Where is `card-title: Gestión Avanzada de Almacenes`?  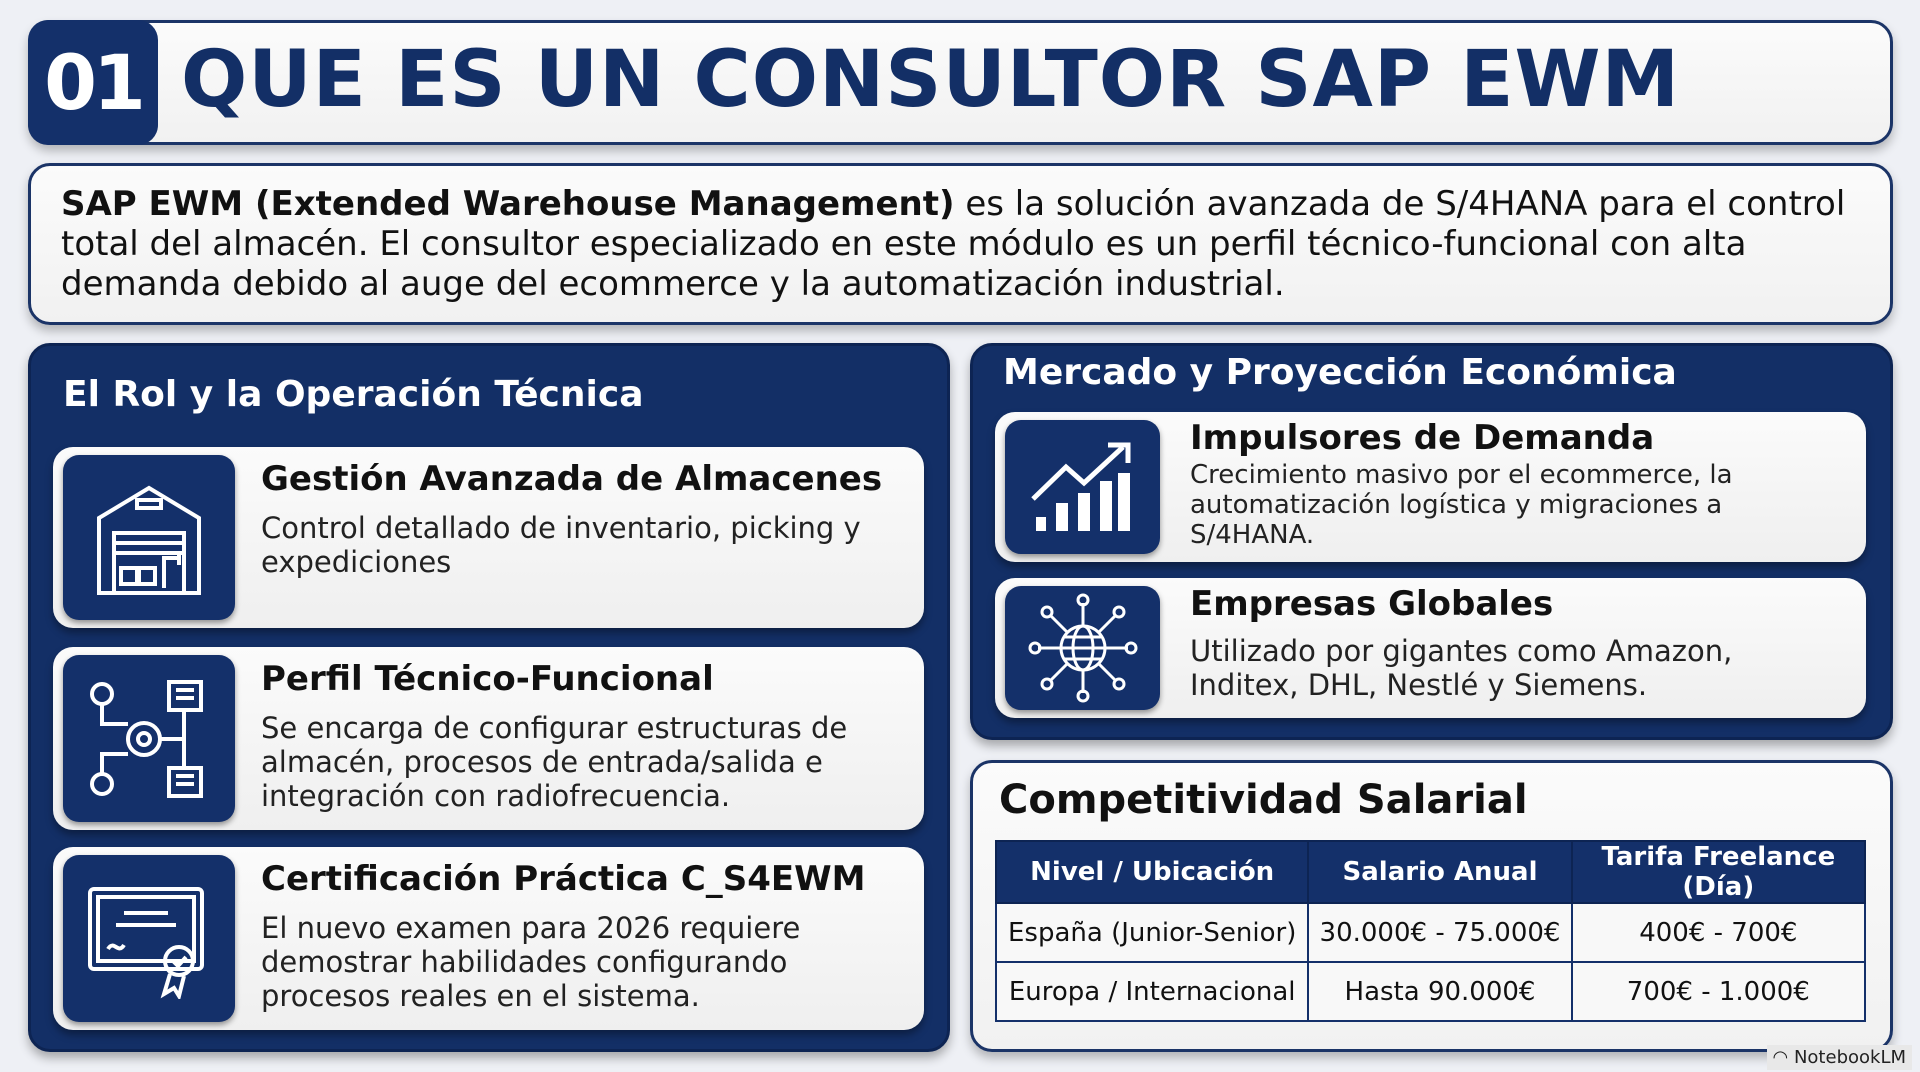 card-title: Gestión Avanzada de Almacenes is located at coordinates (572, 479).